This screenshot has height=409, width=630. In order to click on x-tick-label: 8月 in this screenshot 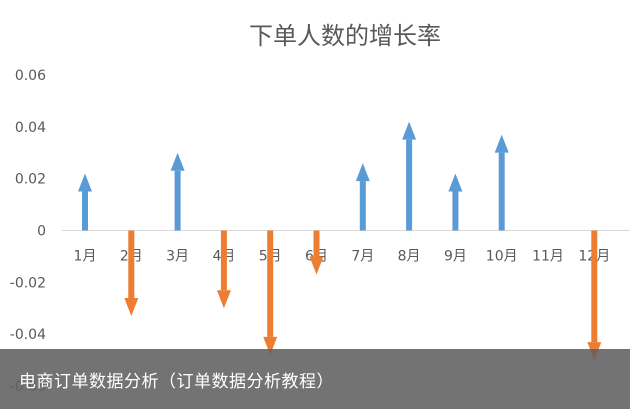, I will do `click(409, 257)`.